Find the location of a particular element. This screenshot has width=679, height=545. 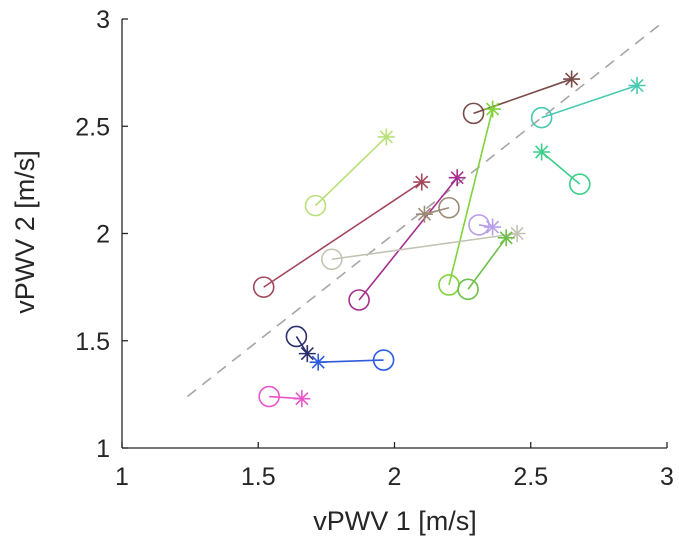

y-tick-label: 2 is located at coordinates (103, 235).